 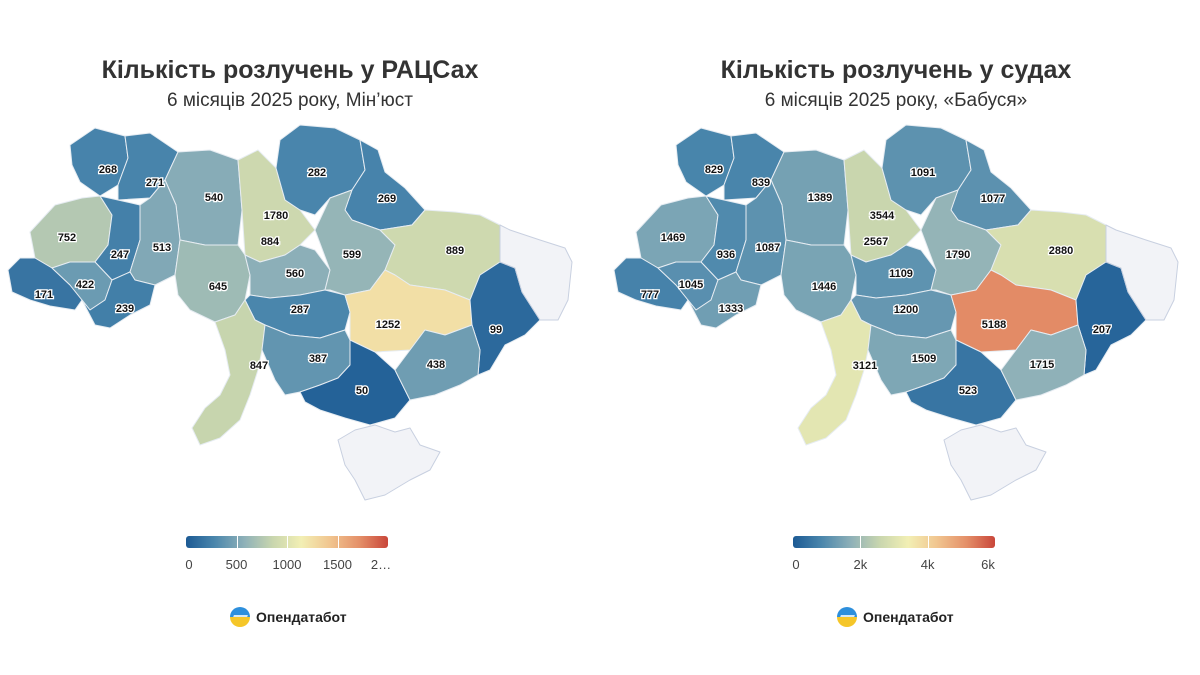 What do you see at coordinates (824, 287) in the screenshot?
I see `region-value-label: 1446` at bounding box center [824, 287].